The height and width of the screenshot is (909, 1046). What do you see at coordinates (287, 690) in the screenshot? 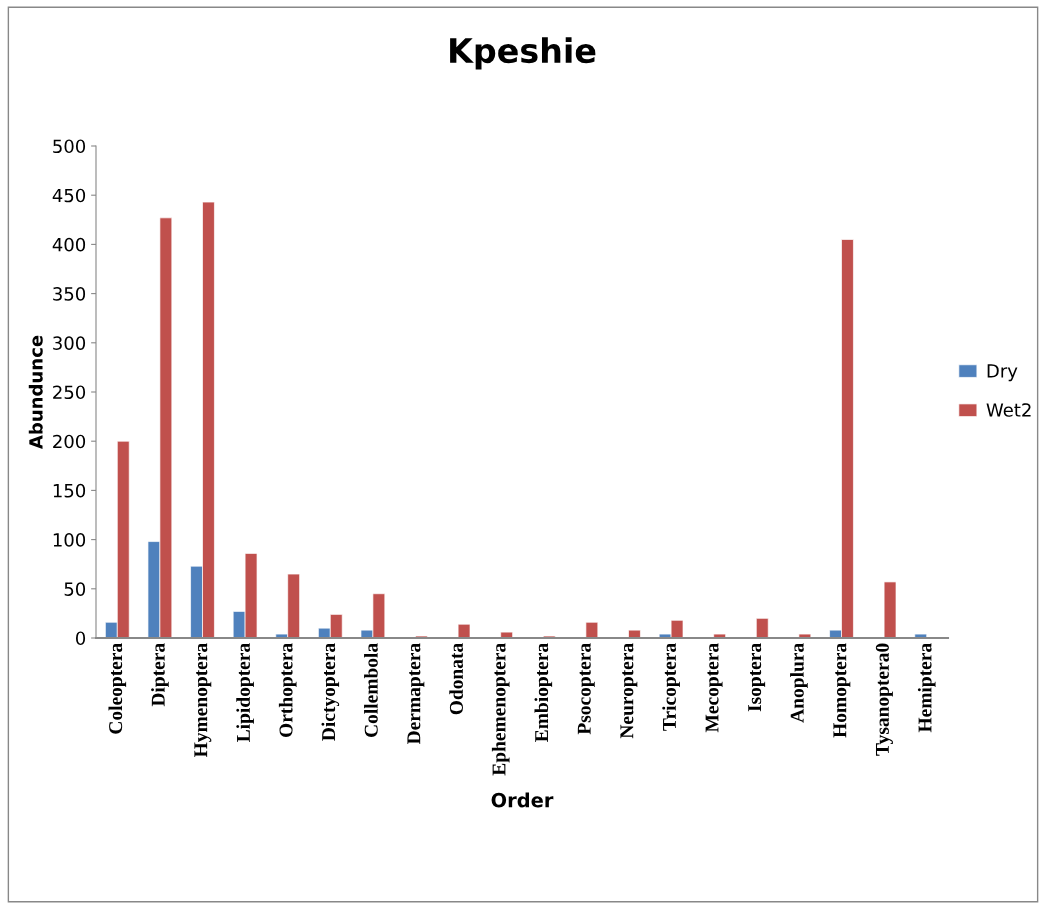
I see `x-tick-label: Orthoptera` at bounding box center [287, 690].